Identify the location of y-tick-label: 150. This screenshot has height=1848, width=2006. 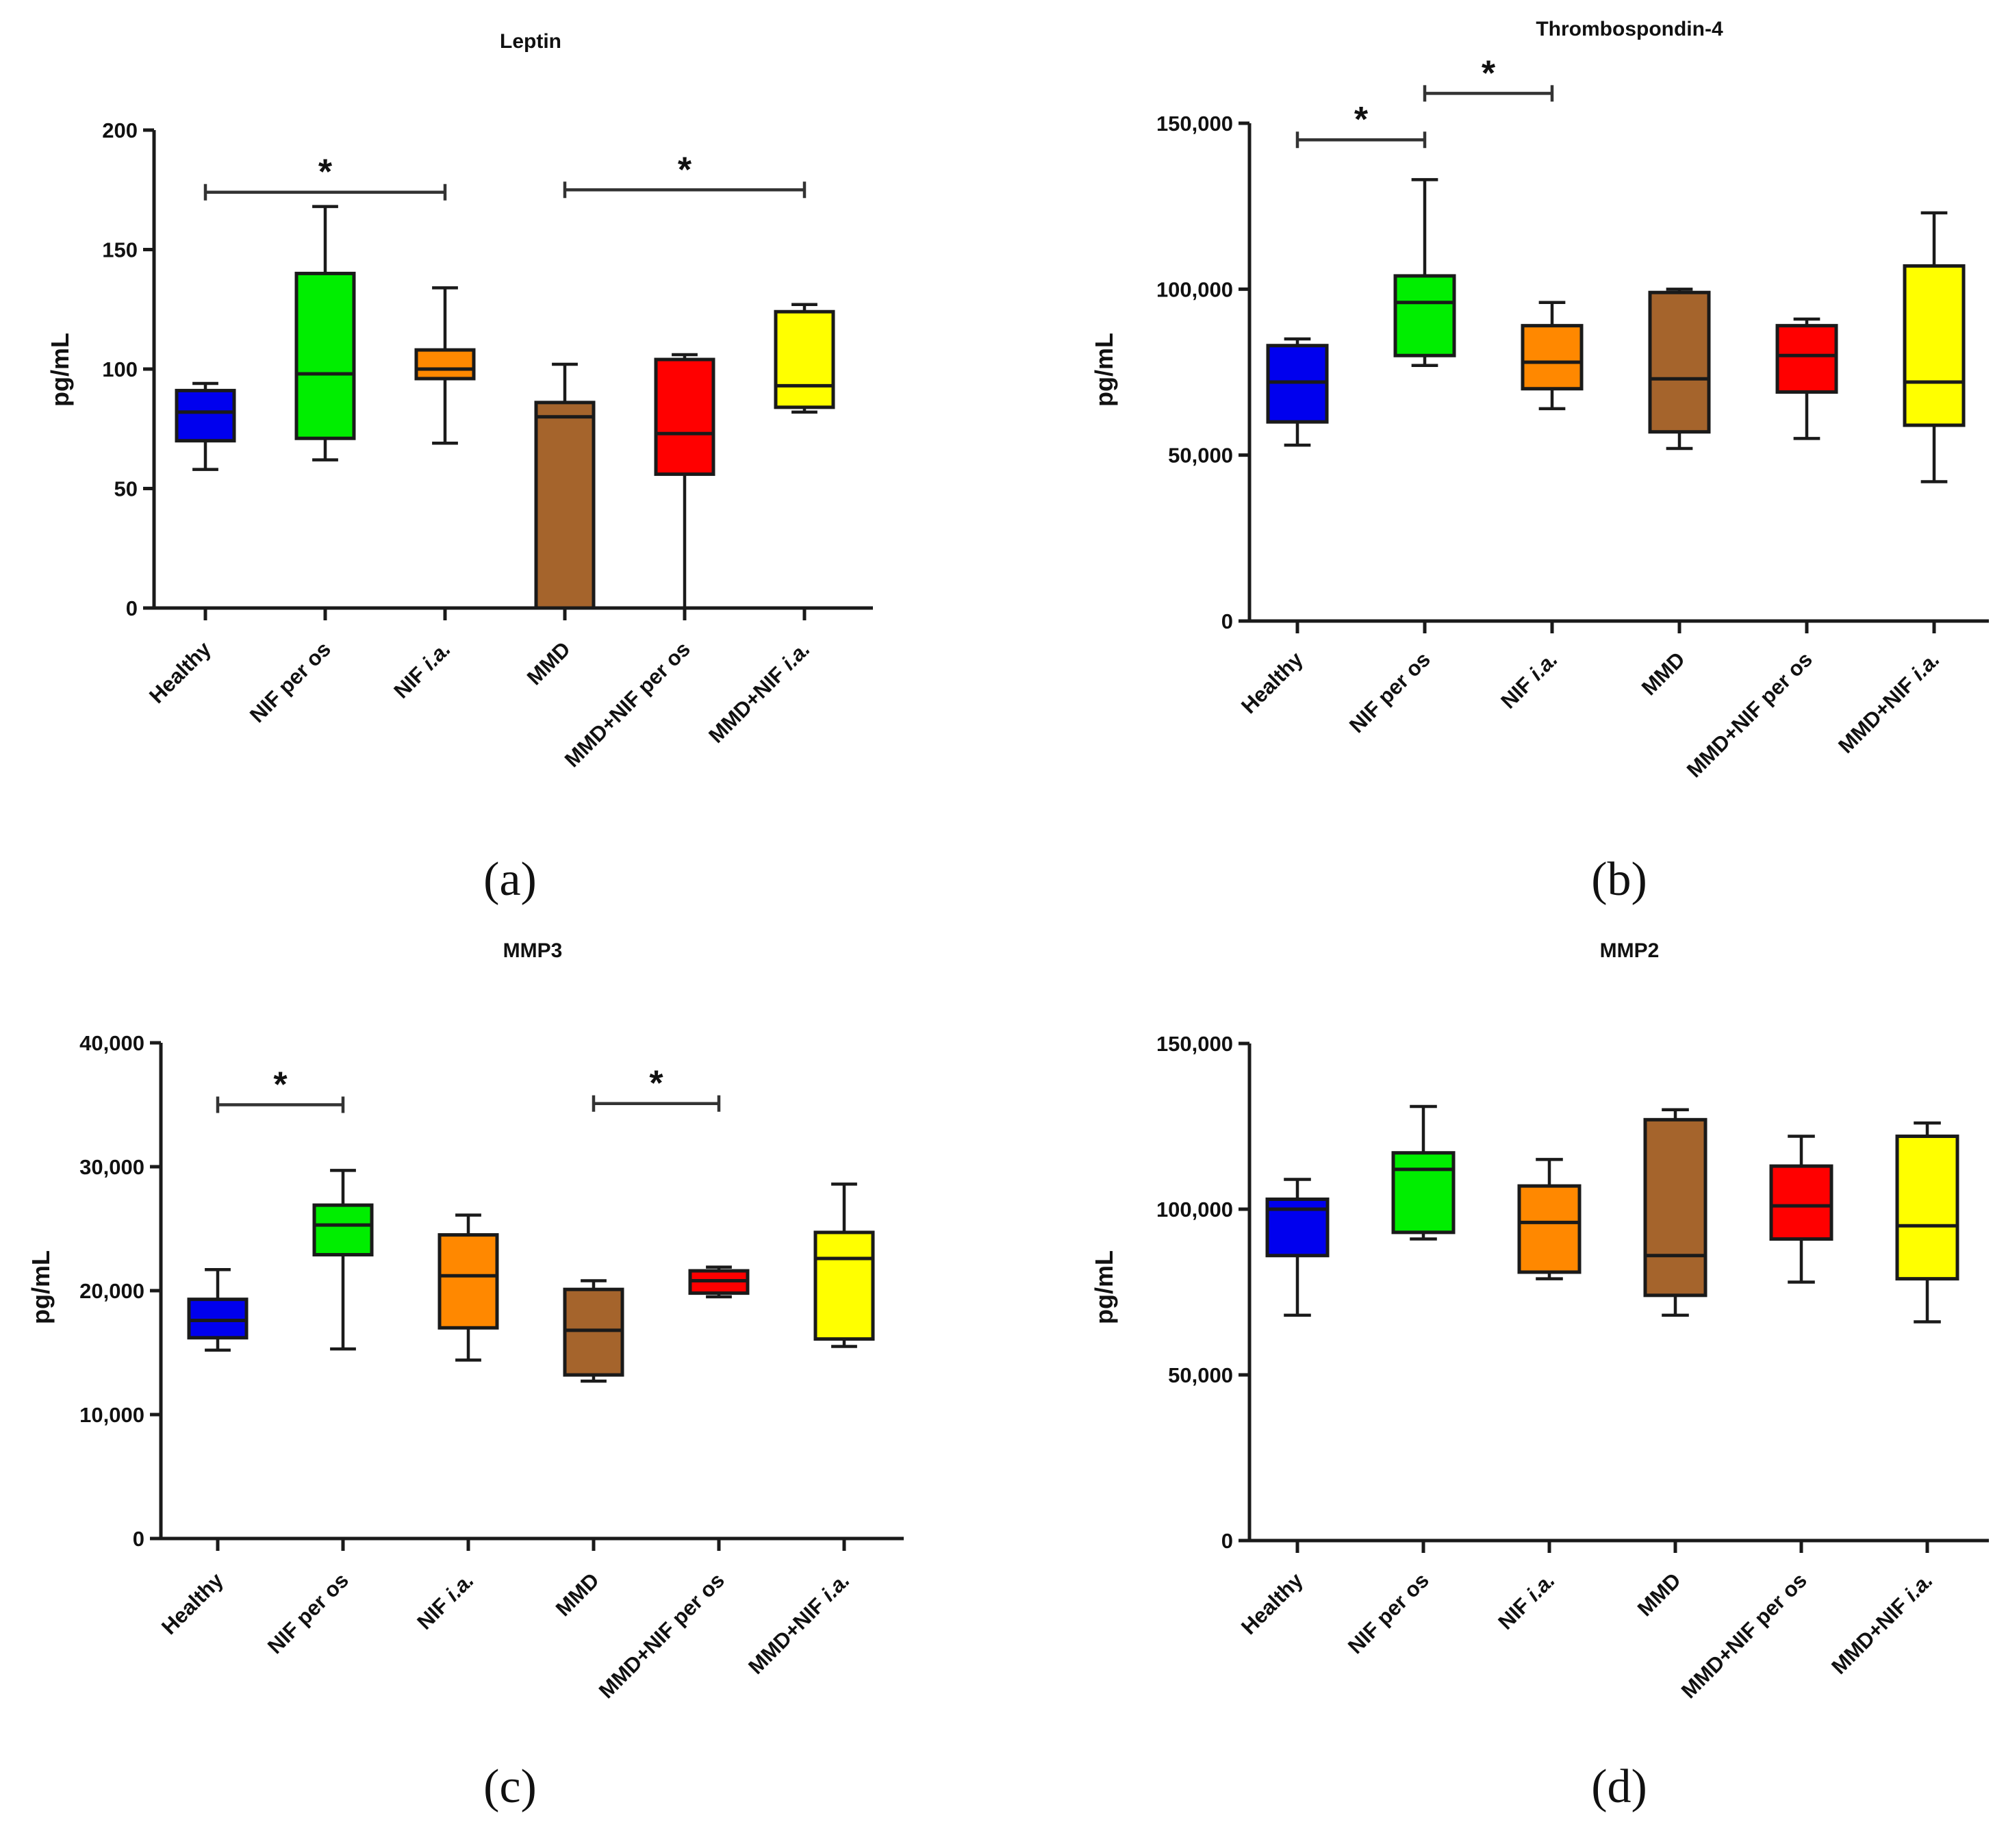
(120, 250).